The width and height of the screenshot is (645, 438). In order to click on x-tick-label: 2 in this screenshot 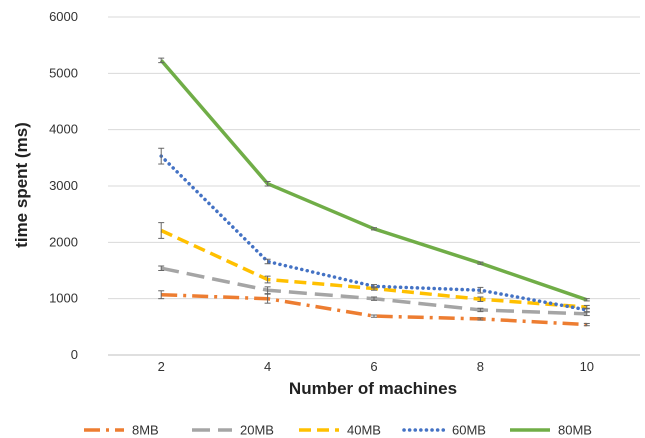, I will do `click(161, 366)`.